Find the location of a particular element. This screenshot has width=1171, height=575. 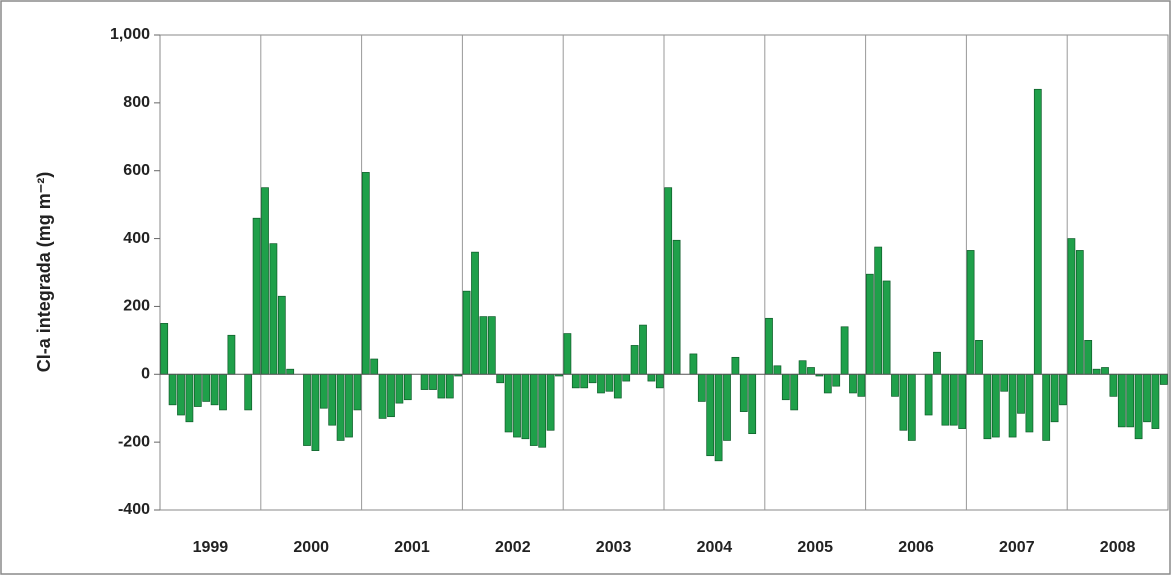

y-tick-label: 200 is located at coordinates (136, 306).